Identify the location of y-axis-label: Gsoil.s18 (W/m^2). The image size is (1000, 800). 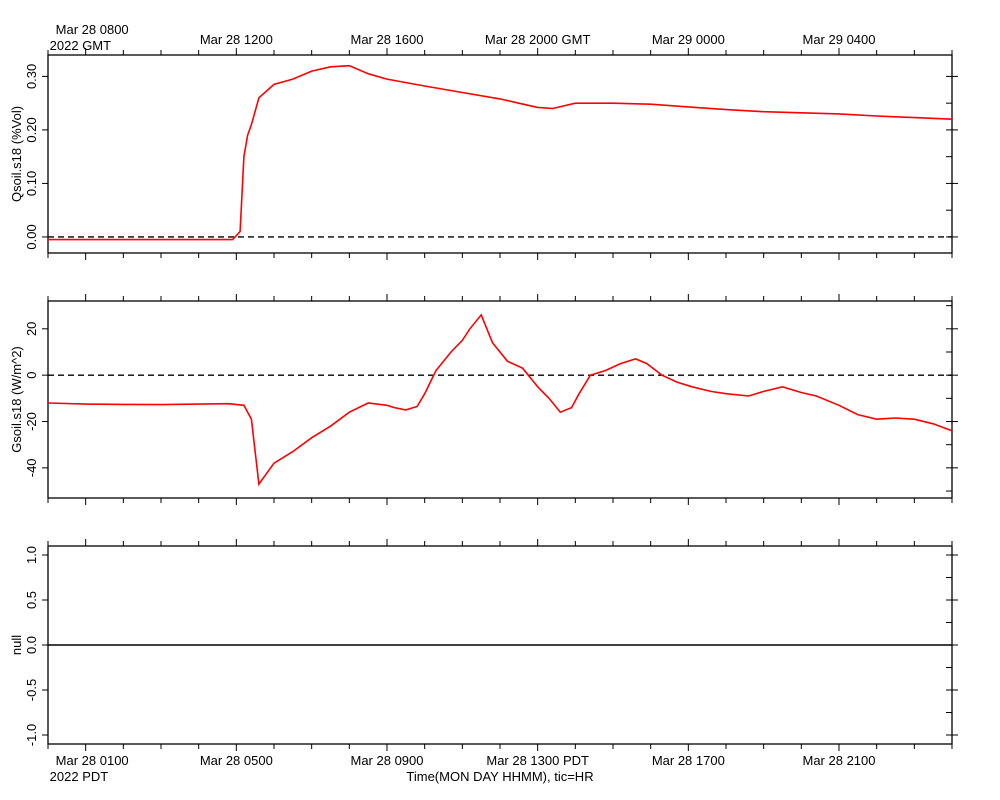
(16, 399).